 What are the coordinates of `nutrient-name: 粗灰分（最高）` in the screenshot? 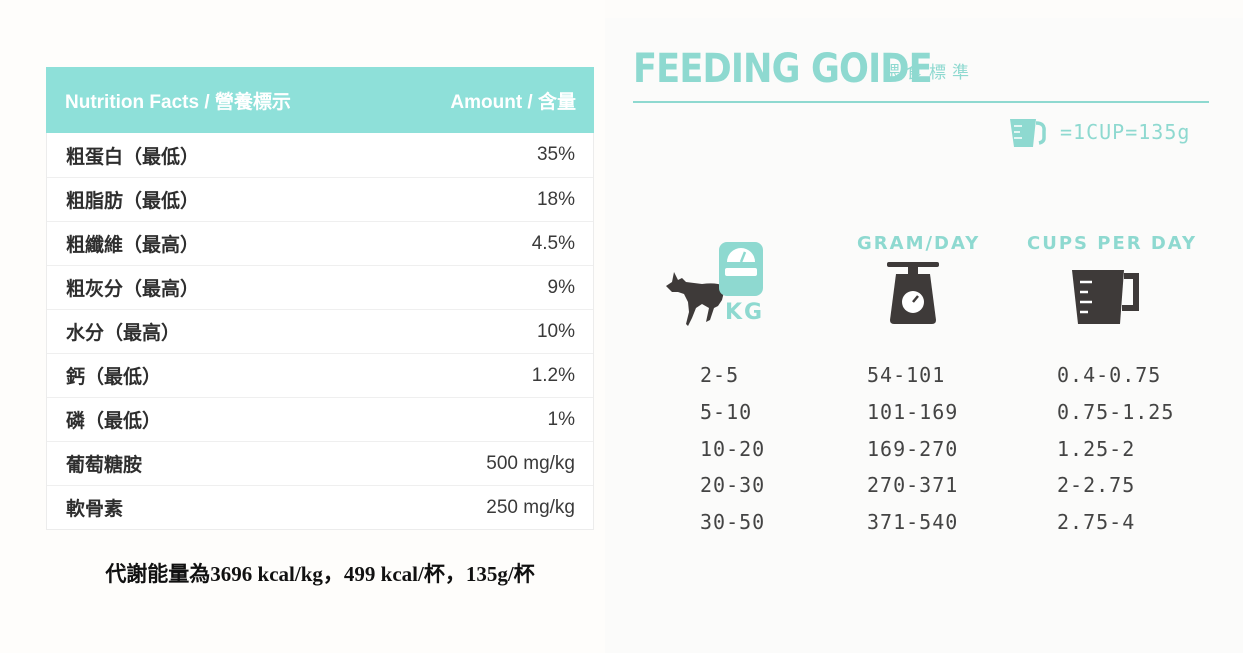 It's located at (133, 289).